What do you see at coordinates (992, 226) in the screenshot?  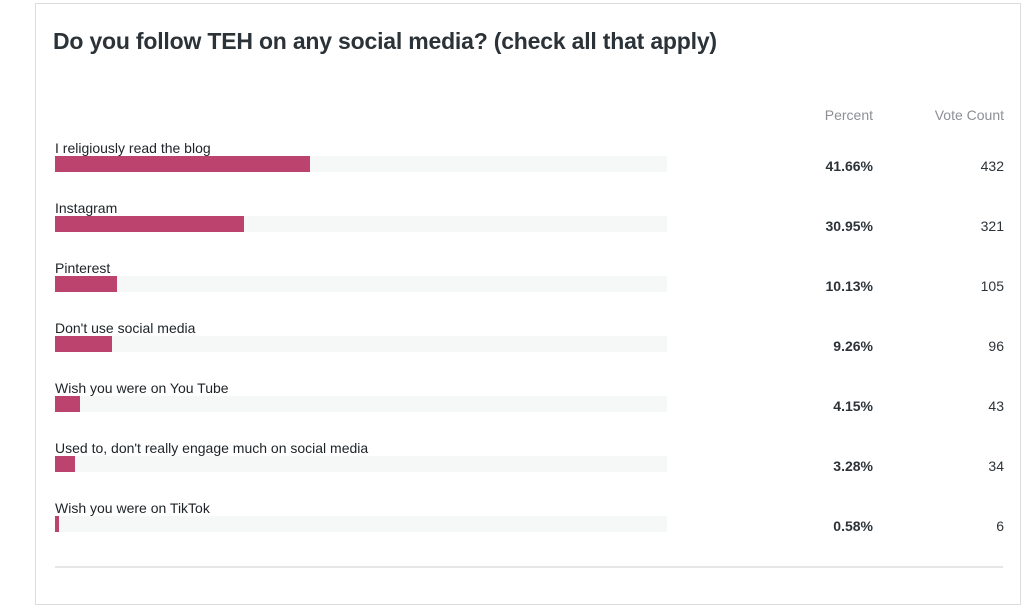 I see `vote-count-value: 321` at bounding box center [992, 226].